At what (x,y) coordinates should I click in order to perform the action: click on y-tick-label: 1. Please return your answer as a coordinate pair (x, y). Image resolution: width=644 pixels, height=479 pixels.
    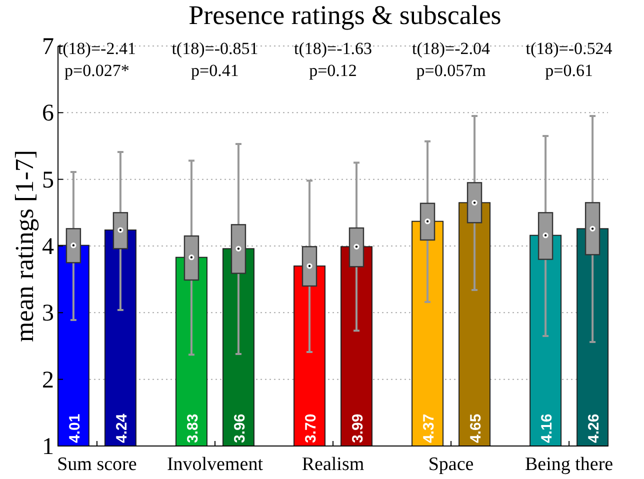
    Looking at the image, I should click on (48, 447).